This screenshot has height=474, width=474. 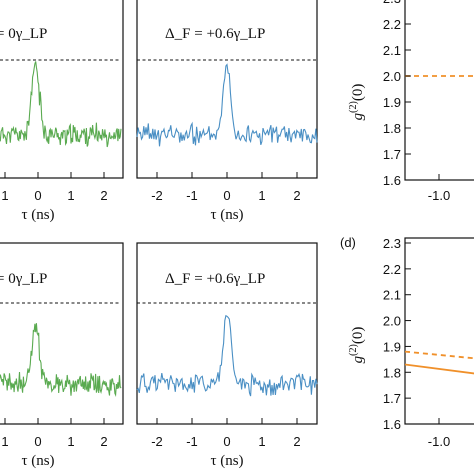 I want to click on panel-top-left-frame, so click(x=62, y=89).